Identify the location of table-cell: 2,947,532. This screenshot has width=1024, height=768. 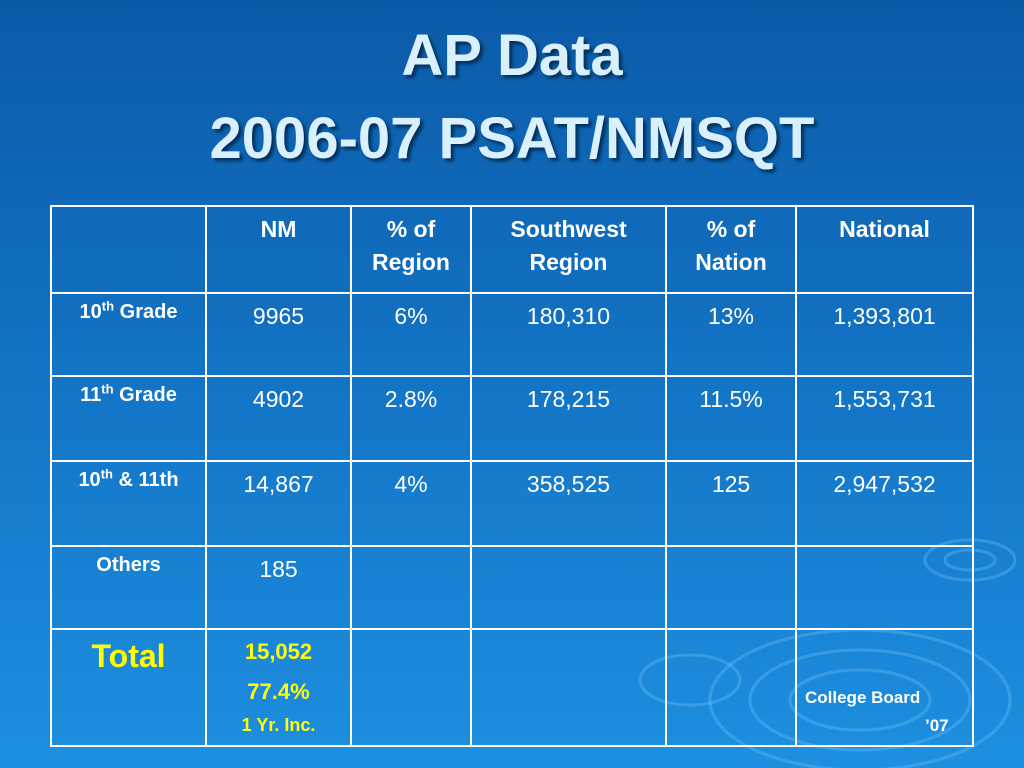
(884, 503).